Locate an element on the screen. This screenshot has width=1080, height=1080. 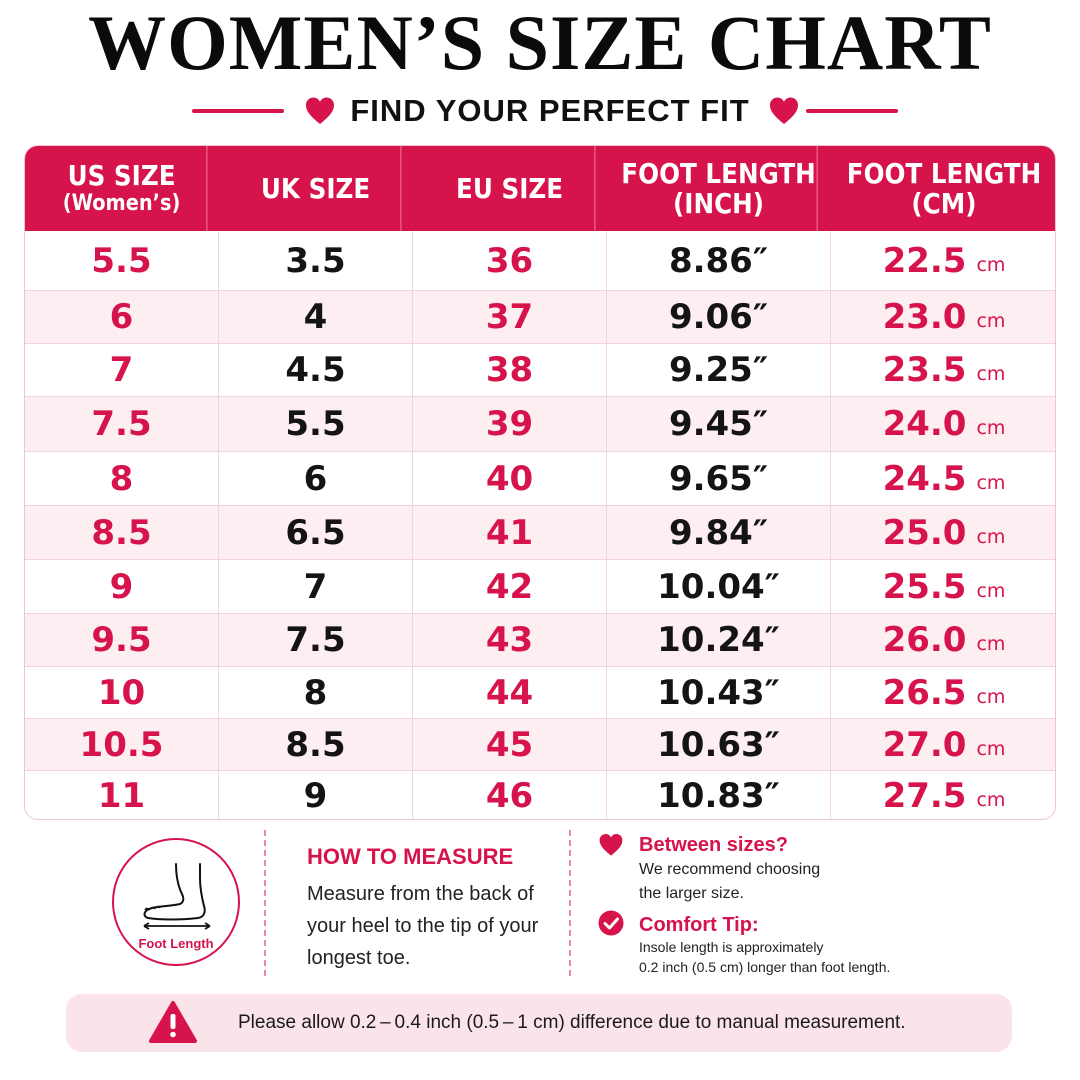
between-sizes-title: Between sizes? is located at coordinates (713, 845).